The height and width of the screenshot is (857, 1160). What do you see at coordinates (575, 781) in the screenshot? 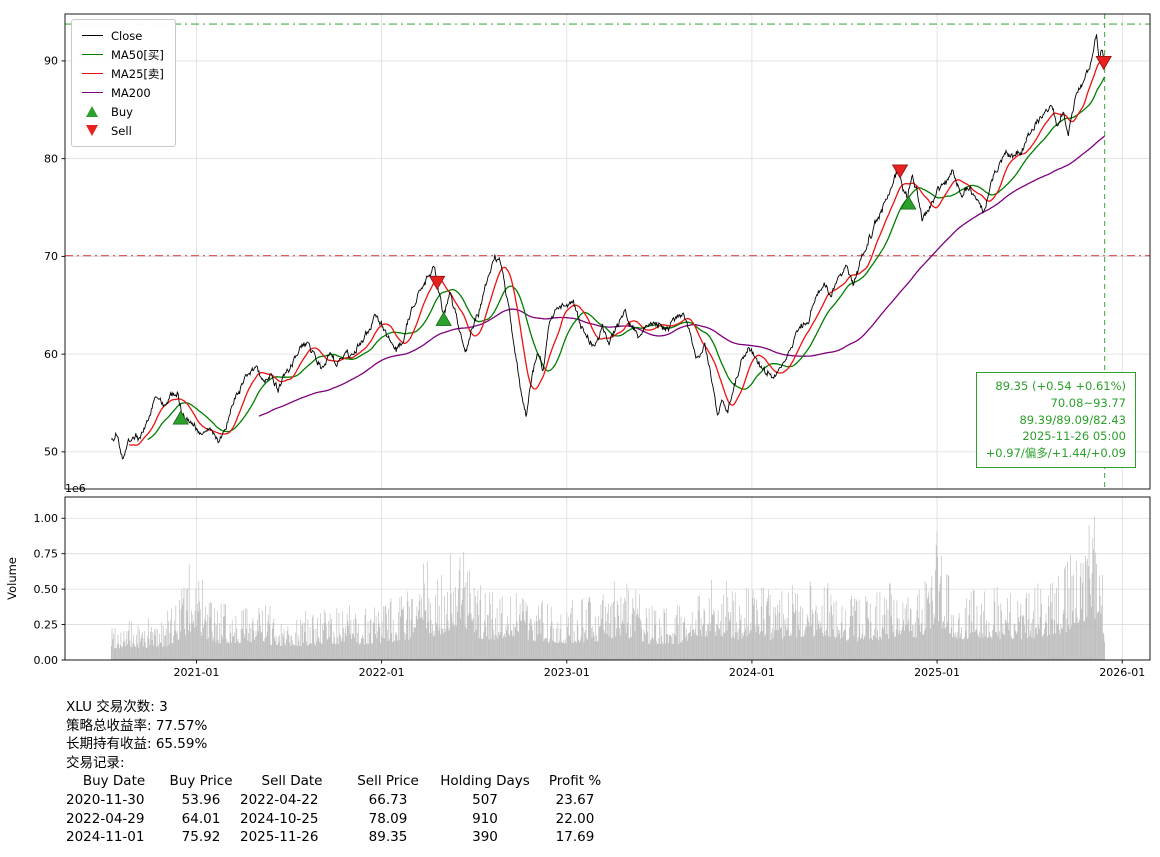
I see `trade-col-header: Profit %` at bounding box center [575, 781].